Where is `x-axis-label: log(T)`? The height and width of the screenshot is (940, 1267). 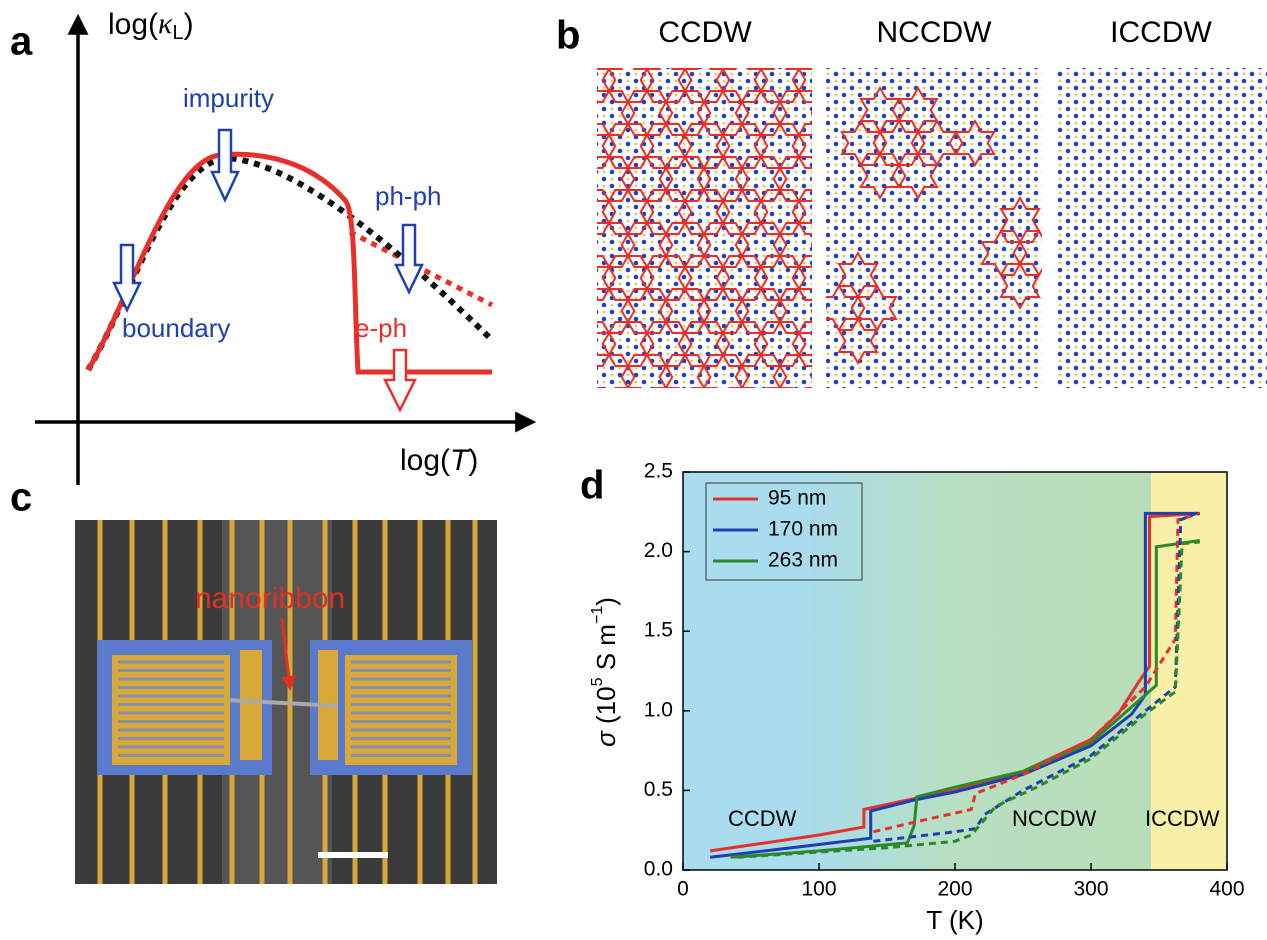 x-axis-label: log(T) is located at coordinates (439, 460).